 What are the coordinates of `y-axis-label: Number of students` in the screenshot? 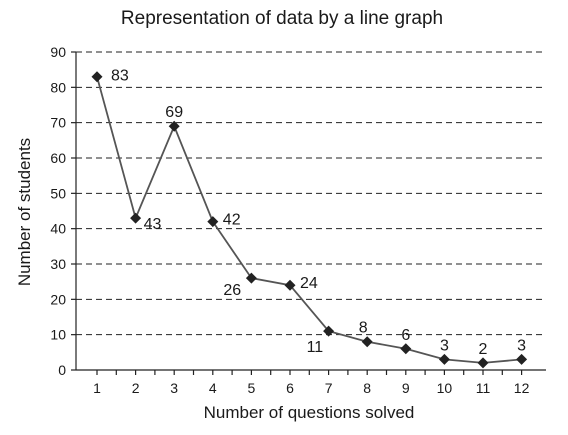 It's located at (24, 212).